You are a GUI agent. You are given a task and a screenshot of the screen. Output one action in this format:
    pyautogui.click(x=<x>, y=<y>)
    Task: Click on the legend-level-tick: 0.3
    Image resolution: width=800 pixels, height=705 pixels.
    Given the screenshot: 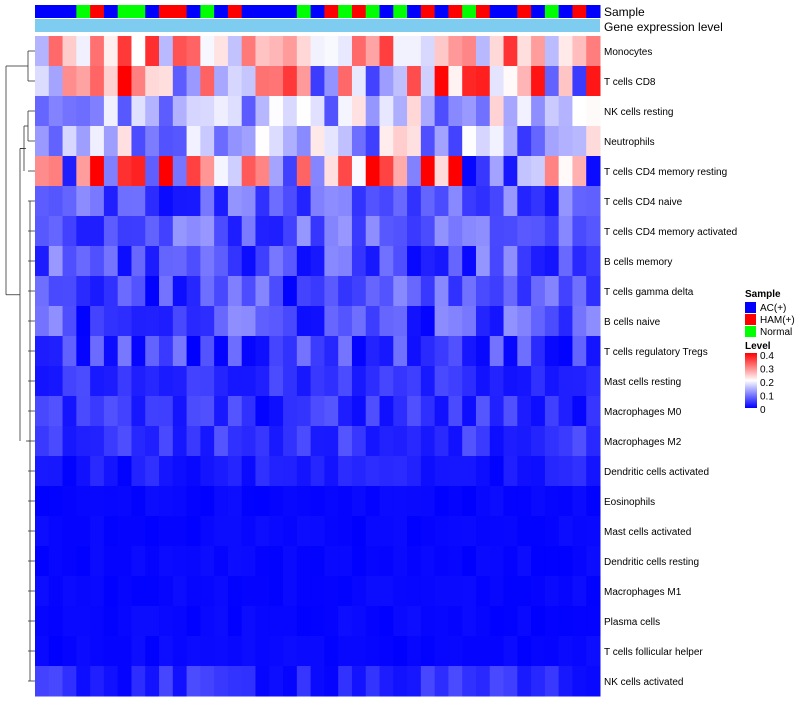 What is the action you would take?
    pyautogui.click(x=767, y=370)
    